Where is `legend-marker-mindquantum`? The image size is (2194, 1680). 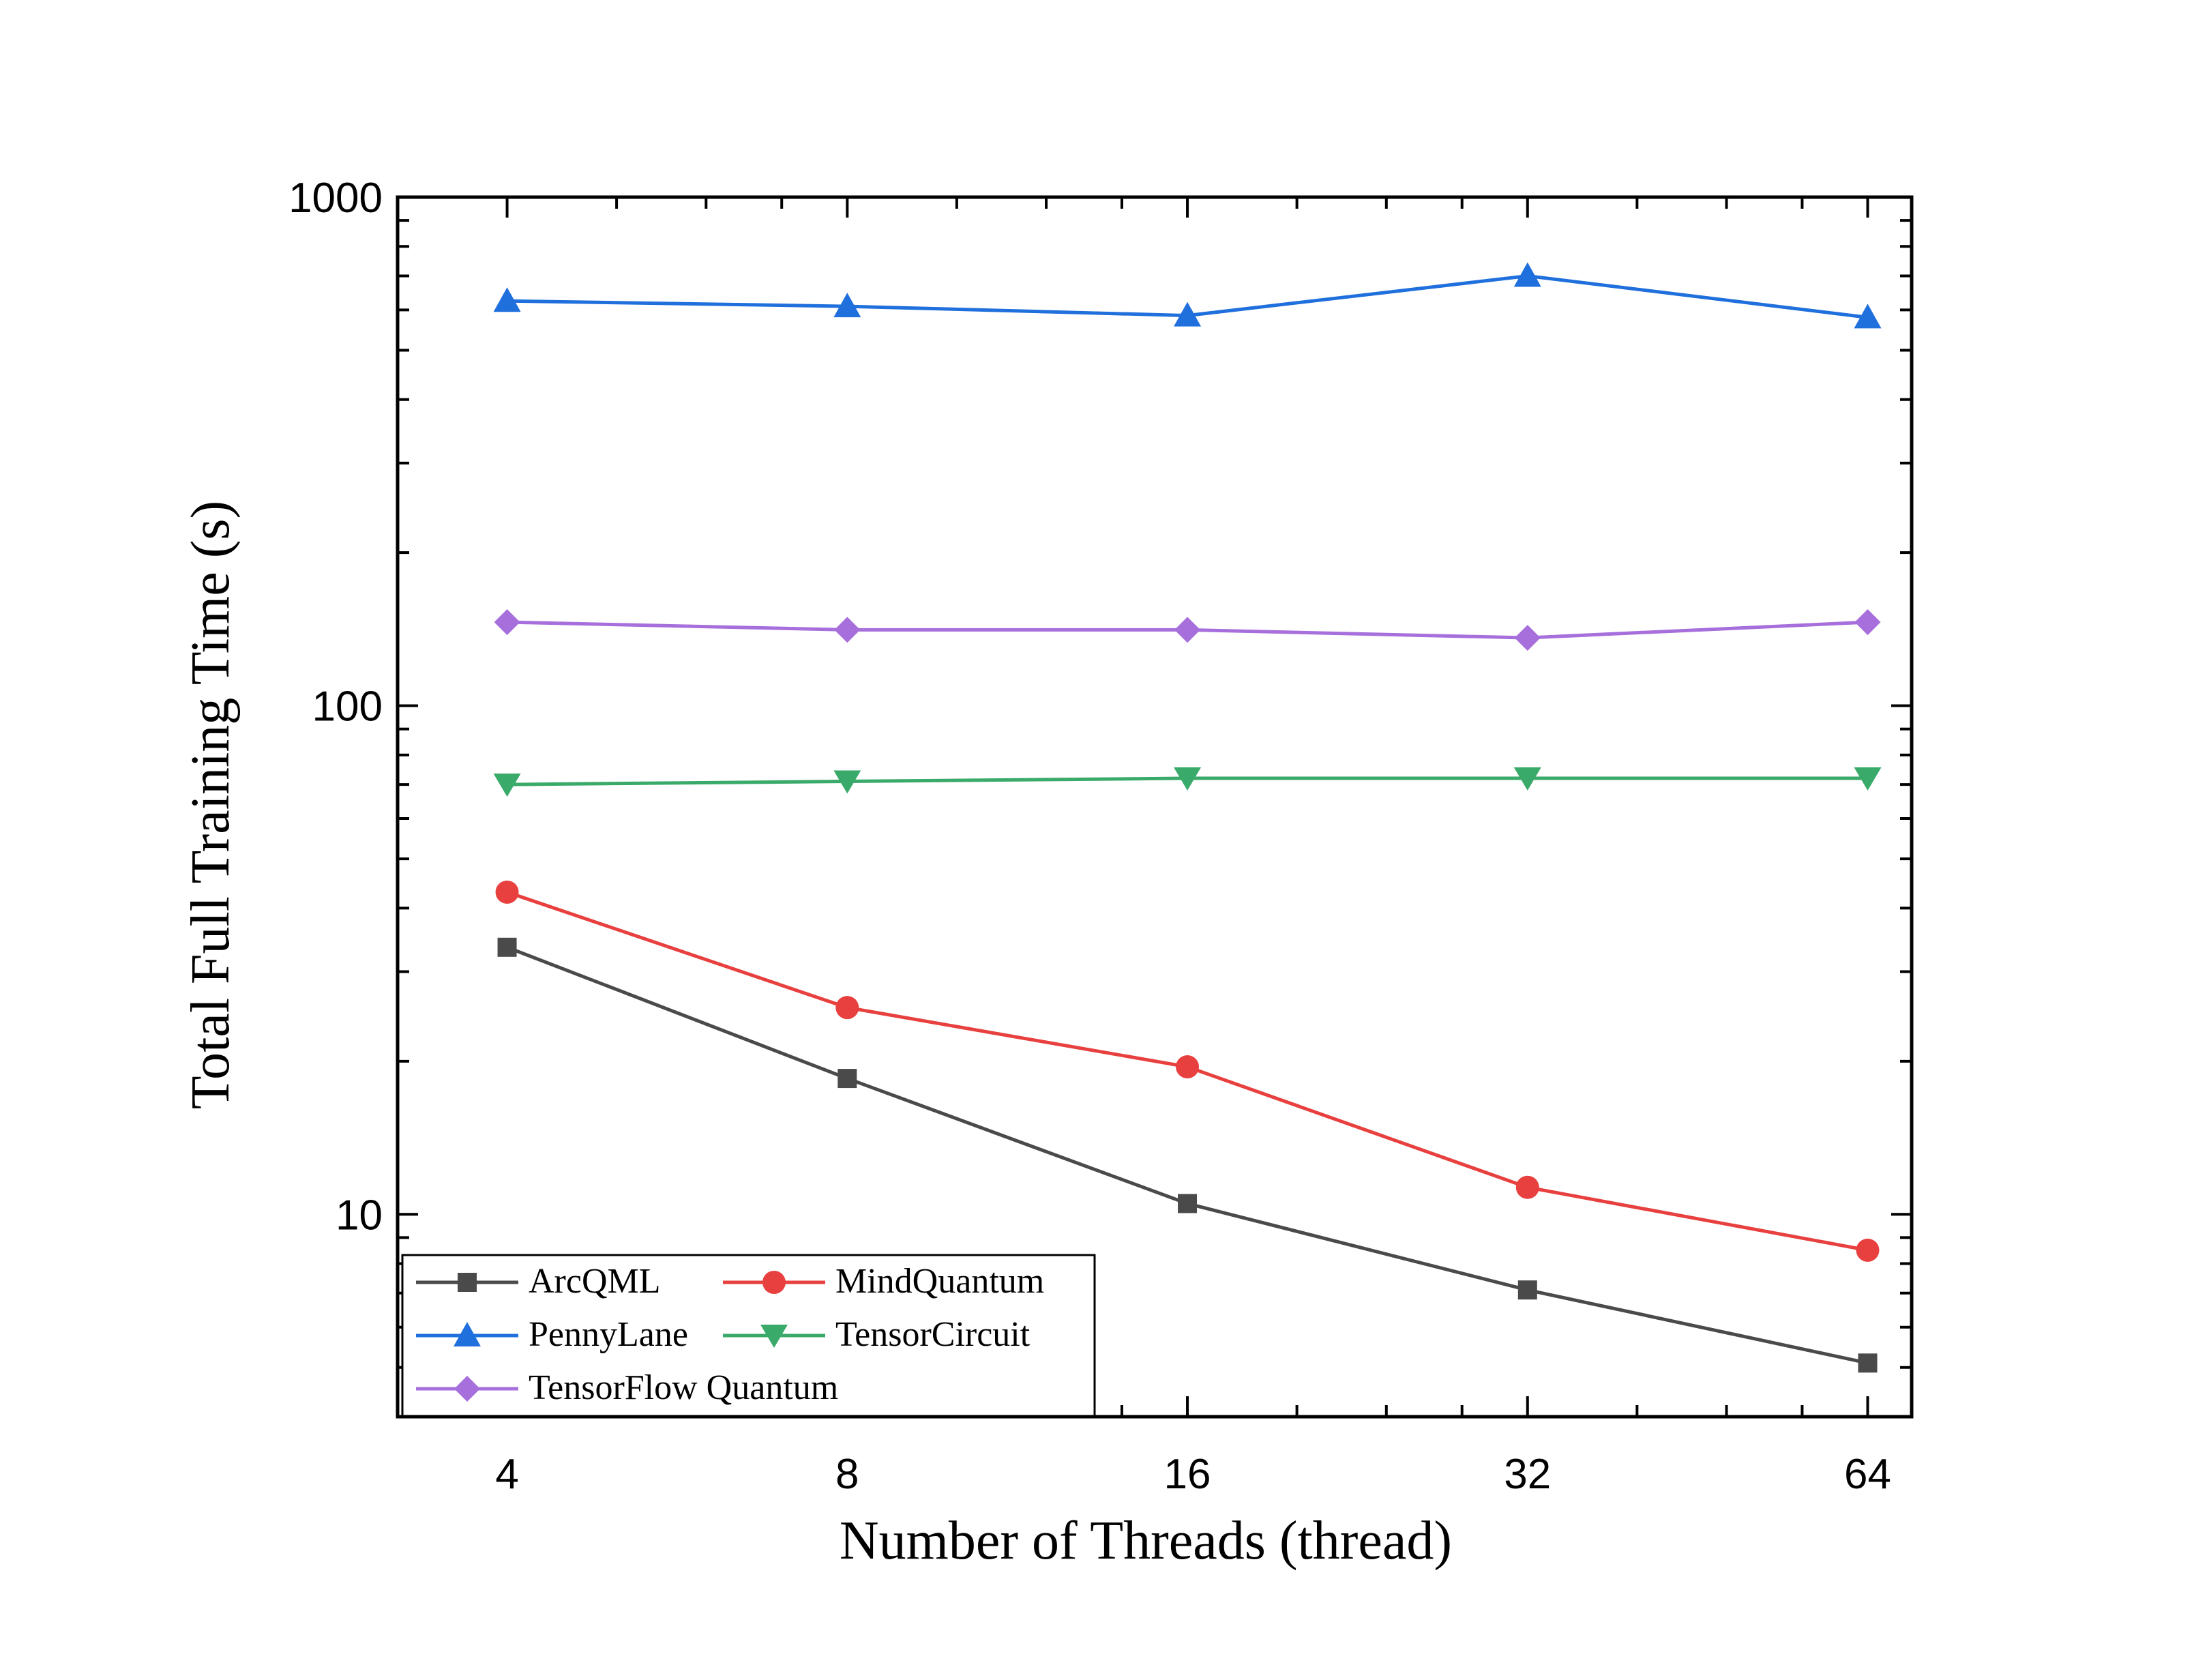 legend-marker-mindquantum is located at coordinates (774, 1282).